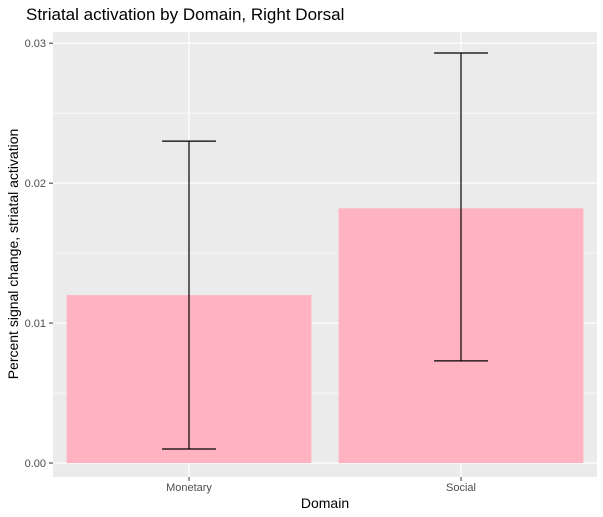 Image resolution: width=603 pixels, height=517 pixels. Describe the element at coordinates (35, 324) in the screenshot. I see `y-tick-label: 0.01` at that location.